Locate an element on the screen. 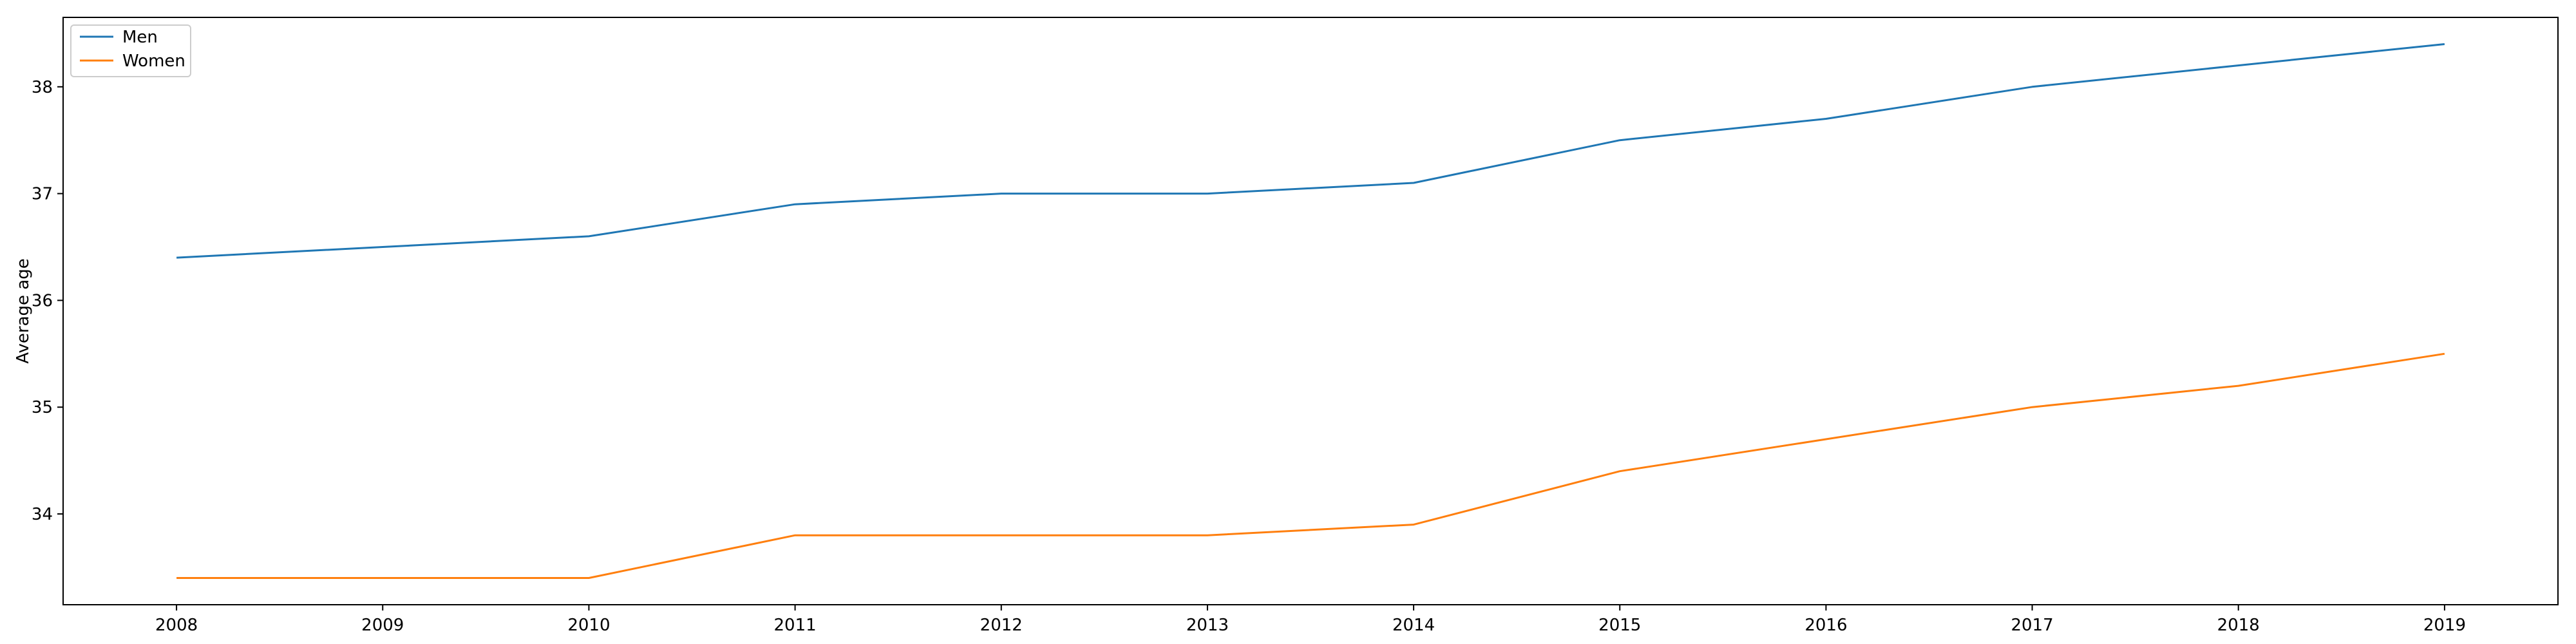 This screenshot has width=2576, height=644. legend-box is located at coordinates (130, 50).